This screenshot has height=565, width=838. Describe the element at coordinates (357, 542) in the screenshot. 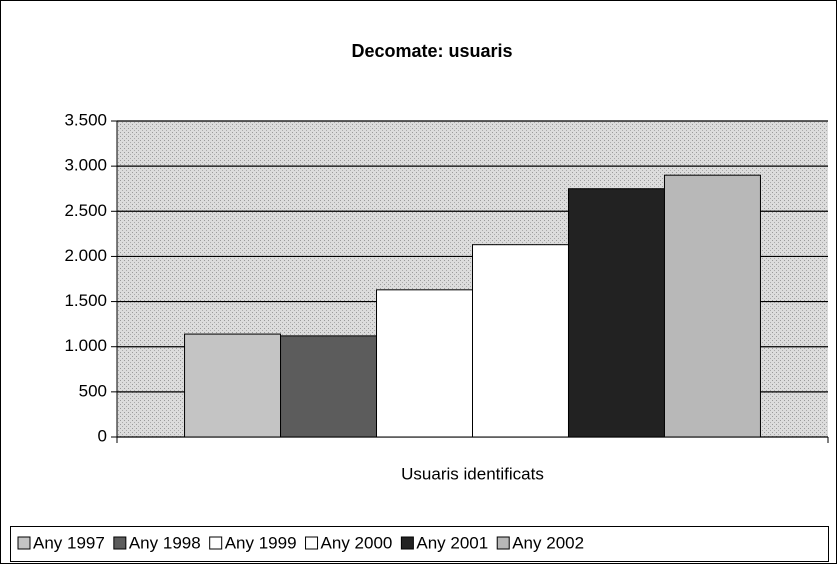

I see `legend-label: Any 2000` at that location.